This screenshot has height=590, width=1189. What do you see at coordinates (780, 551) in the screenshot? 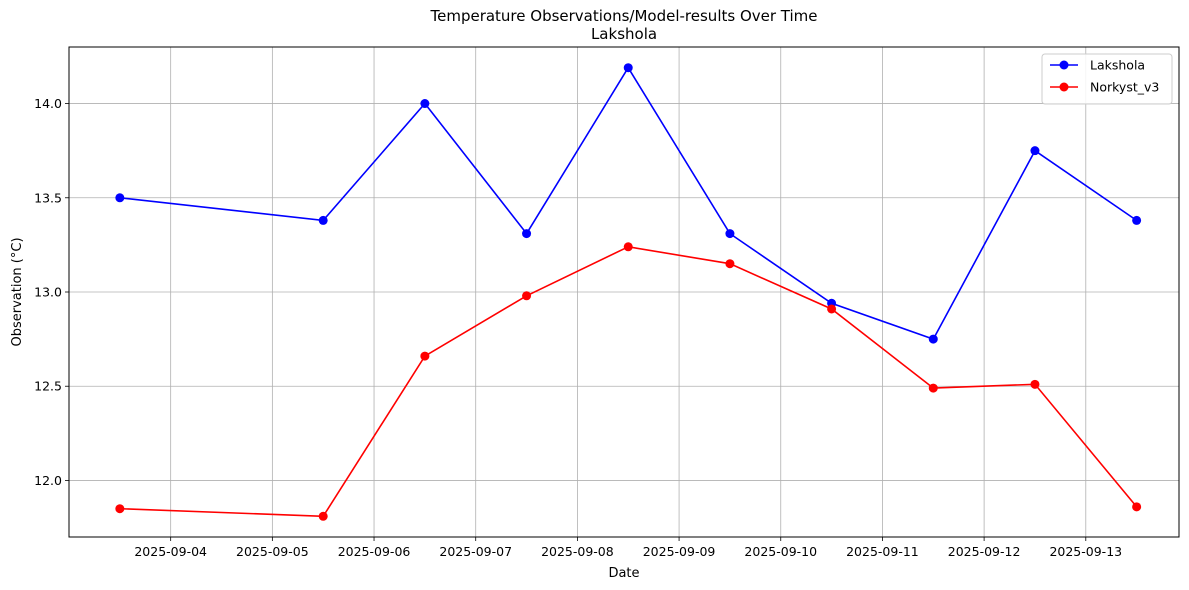
I see `x-tick-label: 2025-09-10` at bounding box center [780, 551].